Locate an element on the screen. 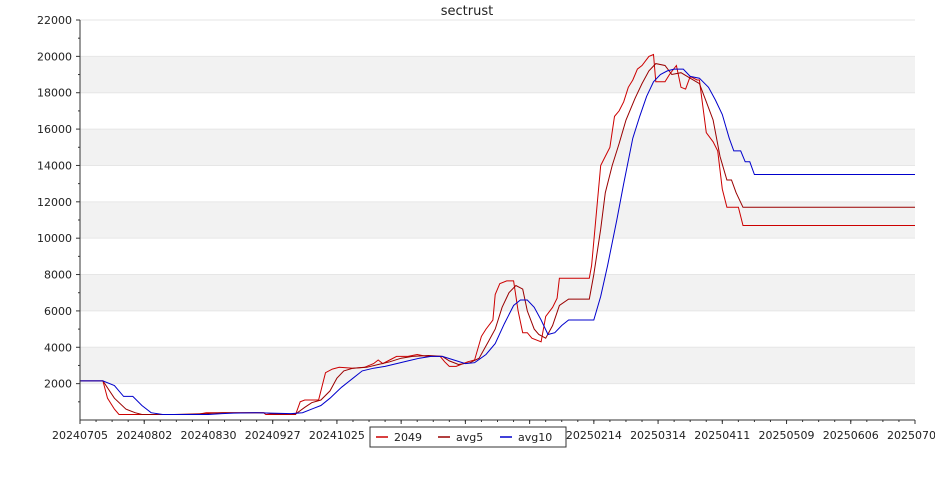 This screenshot has height=504, width=935. y-tick-label: 8000 is located at coordinates (58, 275).